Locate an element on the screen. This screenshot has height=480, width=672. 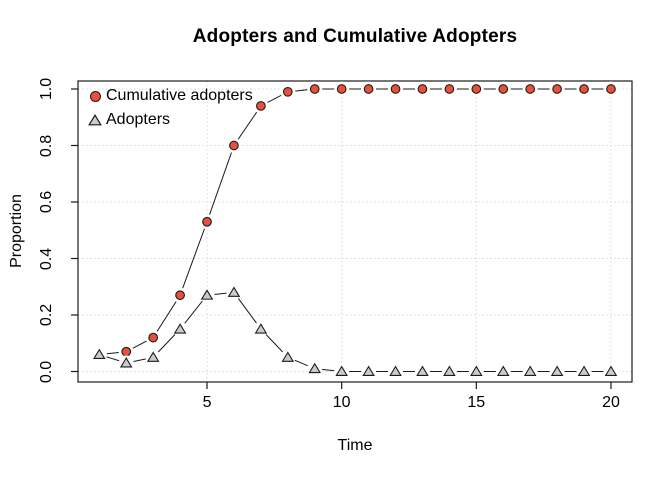
y-tick-label: 0.6 is located at coordinates (46, 202).